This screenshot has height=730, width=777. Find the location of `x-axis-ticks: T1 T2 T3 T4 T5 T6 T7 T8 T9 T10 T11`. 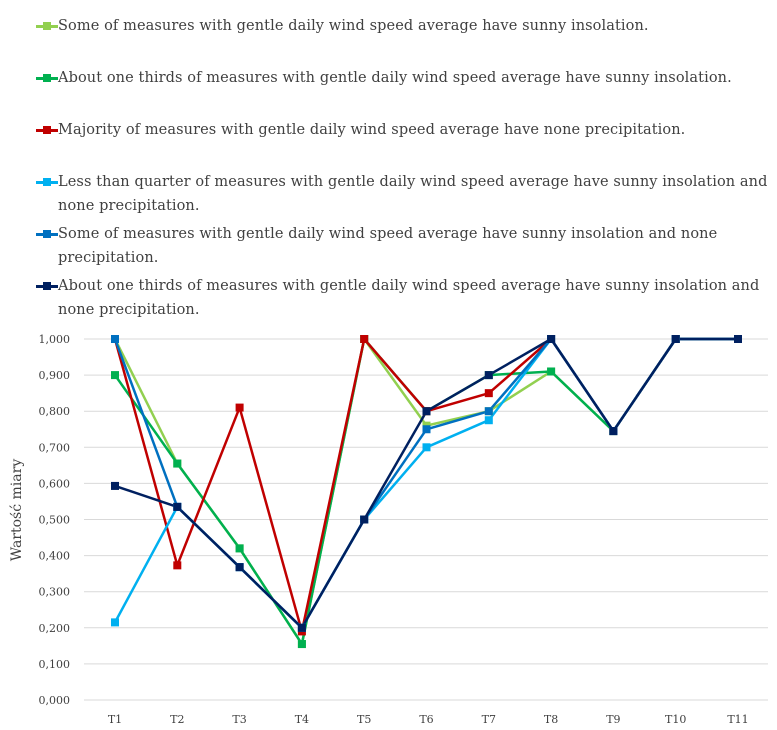

x-axis-ticks: T1 T2 T3 T4 T5 T6 T7 T8 T9 T10 T11 is located at coordinates (428, 719).